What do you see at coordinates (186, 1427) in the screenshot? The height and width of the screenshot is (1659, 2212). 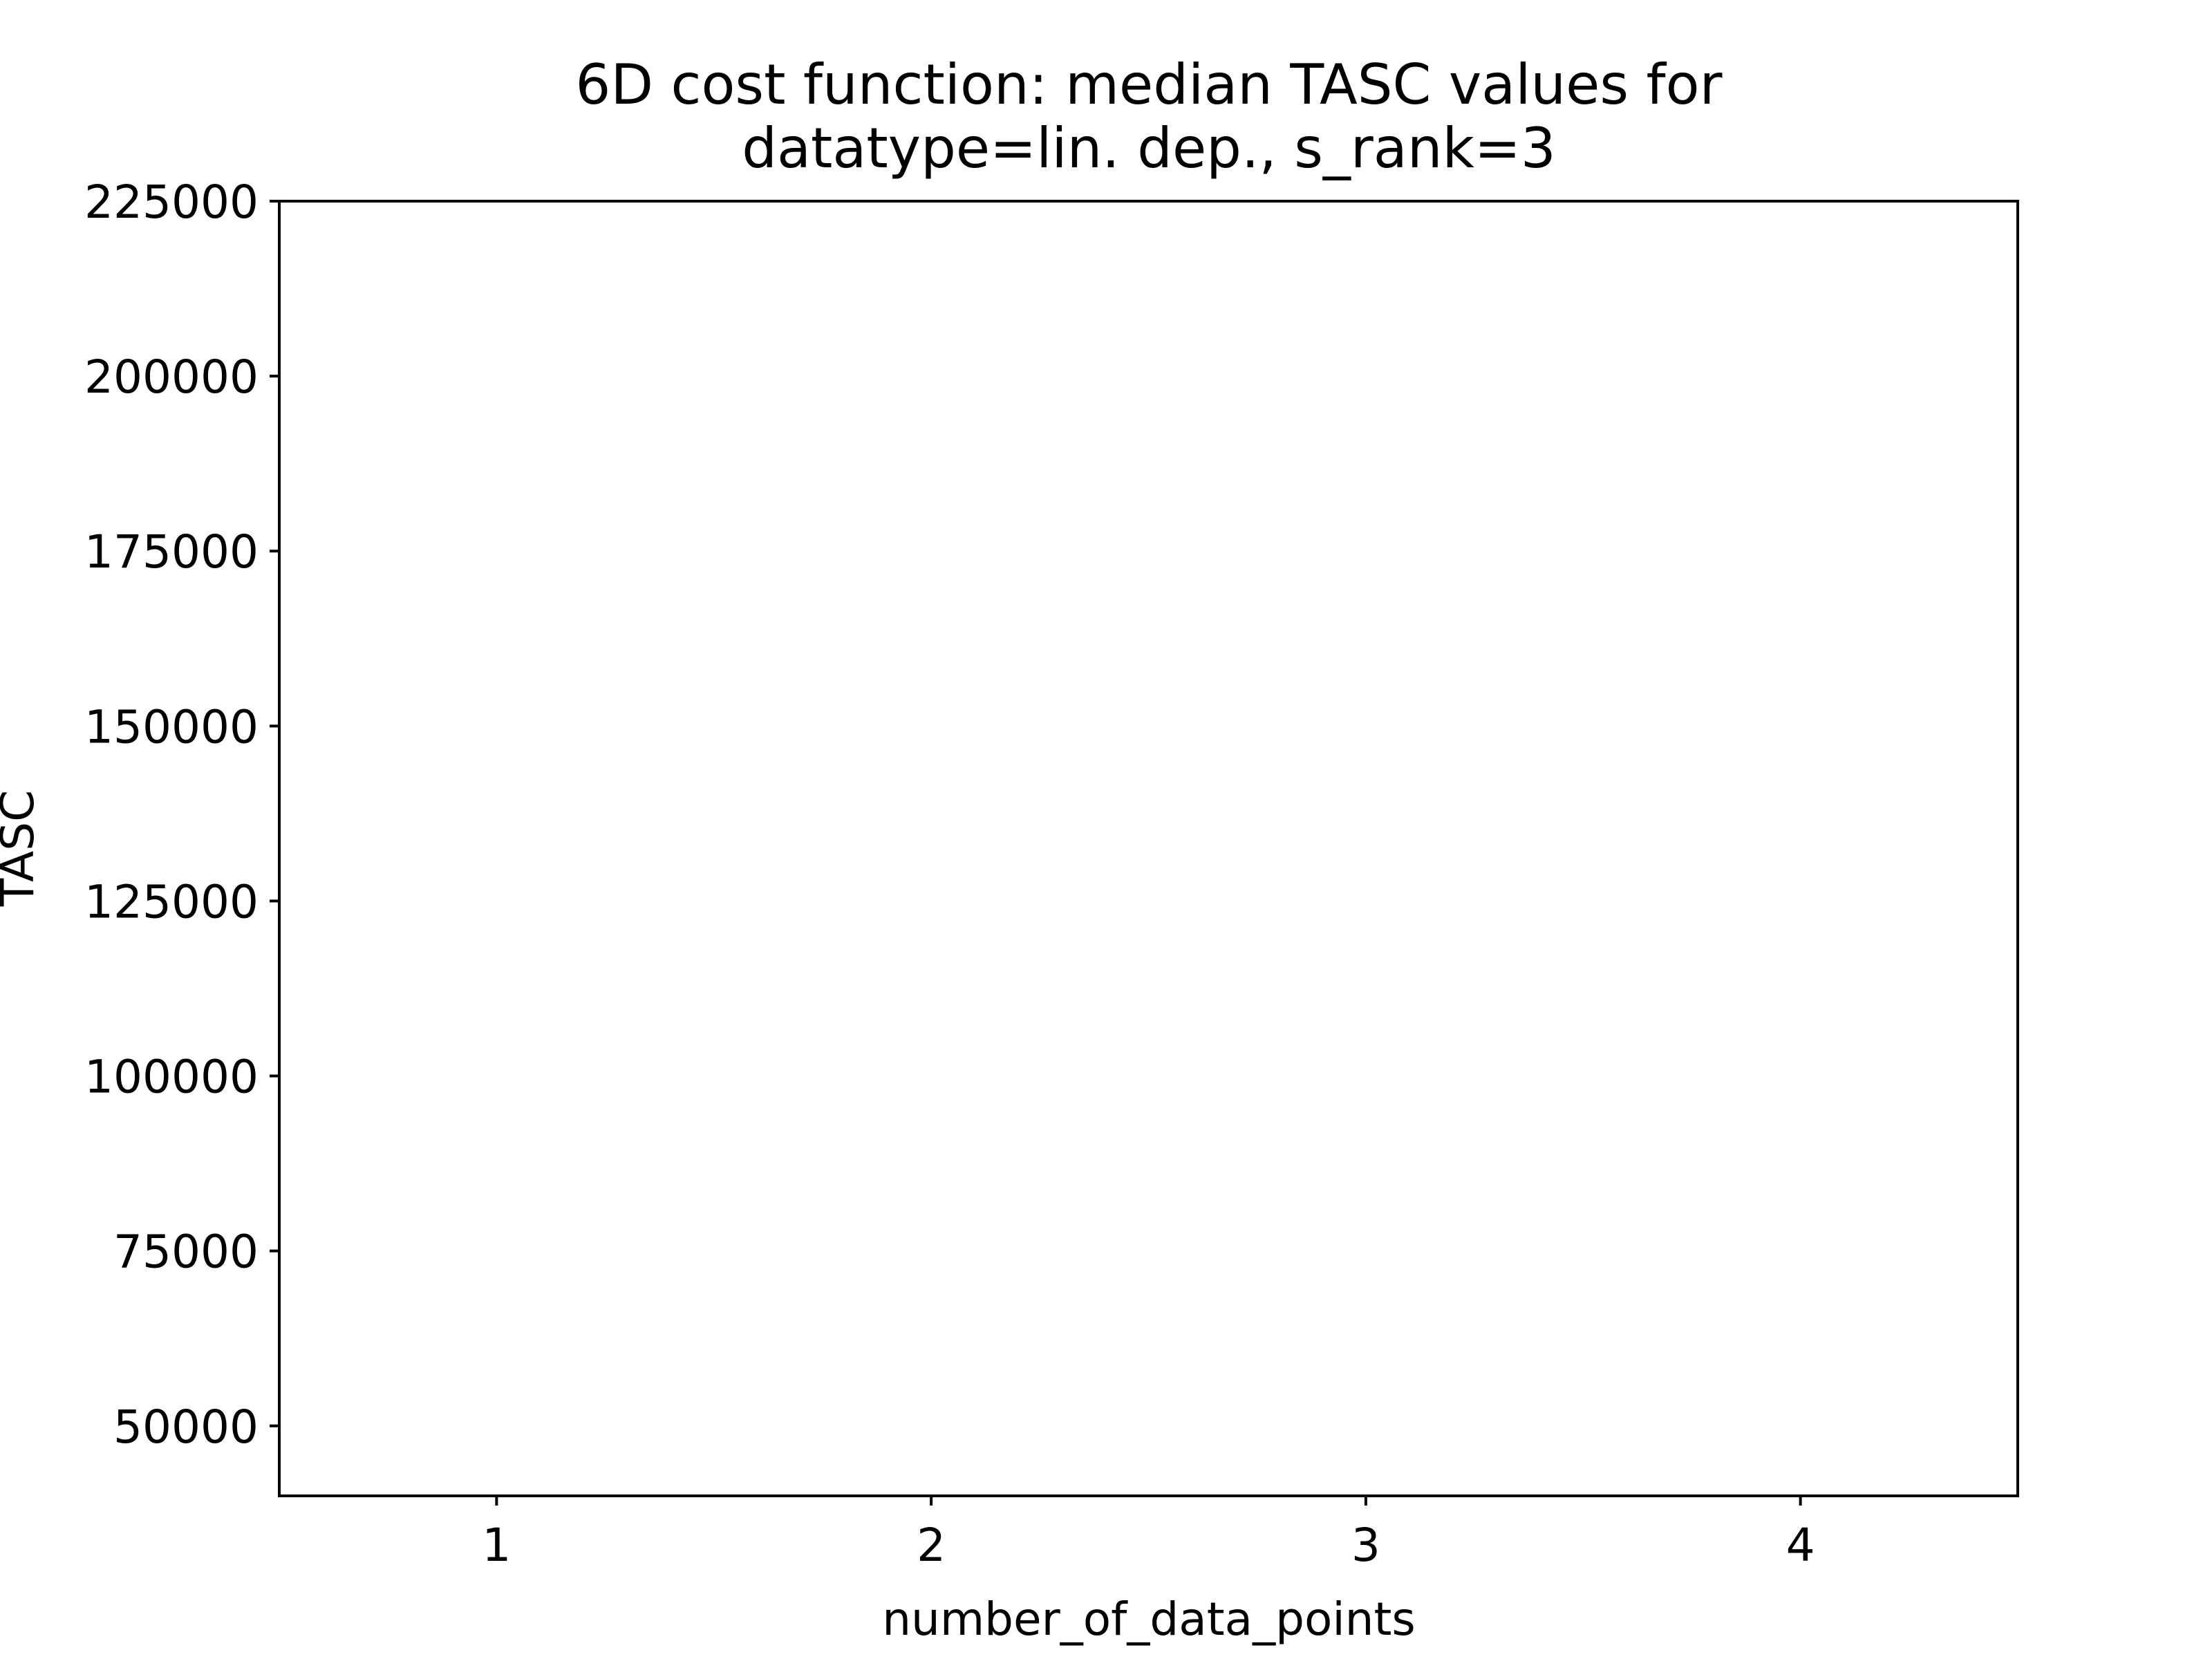 I see `y-tick-label: 50000` at bounding box center [186, 1427].